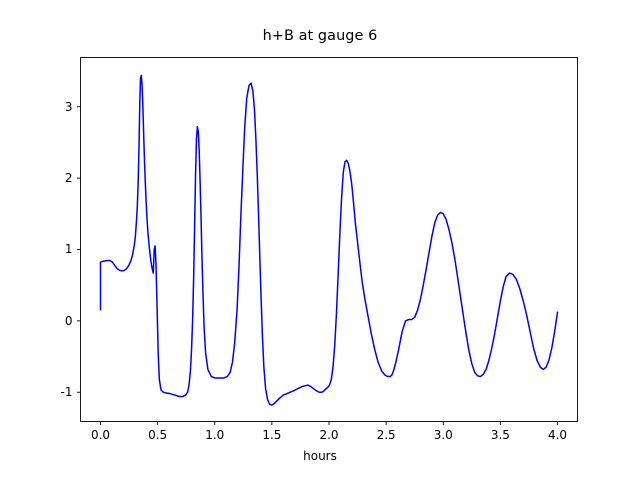 The width and height of the screenshot is (640, 480). I want to click on chart-title: h+B at gauge 6, so click(320, 36).